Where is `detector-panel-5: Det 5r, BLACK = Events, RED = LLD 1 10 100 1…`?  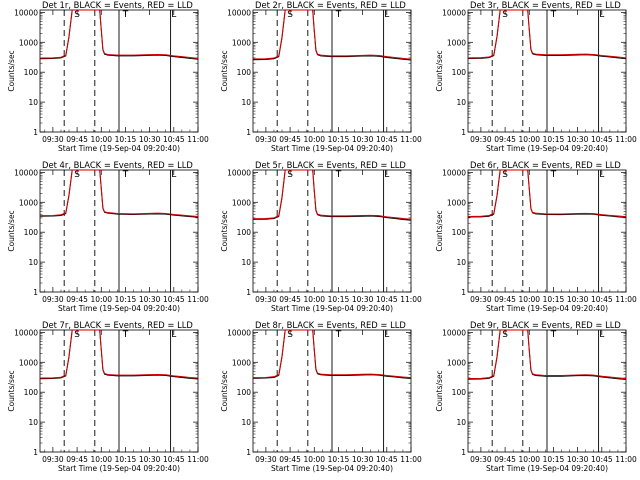 detector-panel-5: Det 5r, BLACK = Events, RED = LLD 1 10 100 1… is located at coordinates (321, 236).